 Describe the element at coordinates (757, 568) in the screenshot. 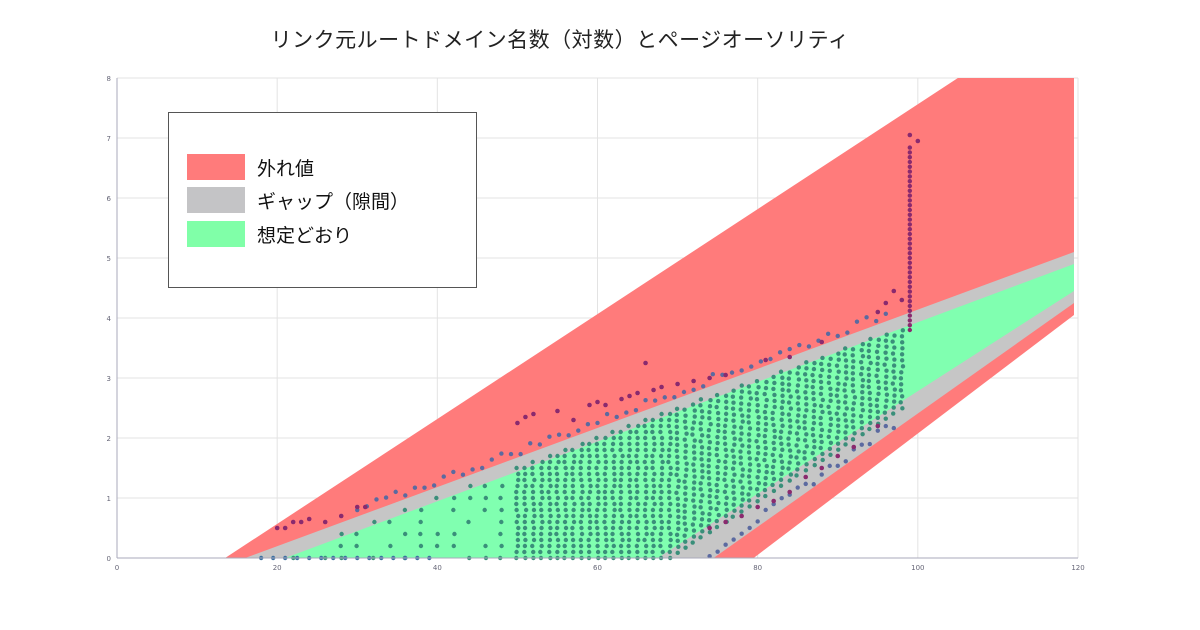

I see `x-tick-label: 80` at that location.